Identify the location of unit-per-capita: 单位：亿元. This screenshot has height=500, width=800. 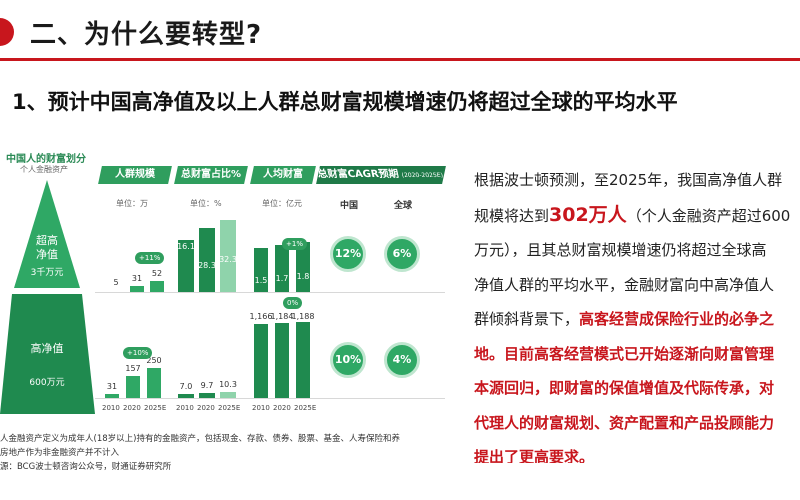
(282, 203).